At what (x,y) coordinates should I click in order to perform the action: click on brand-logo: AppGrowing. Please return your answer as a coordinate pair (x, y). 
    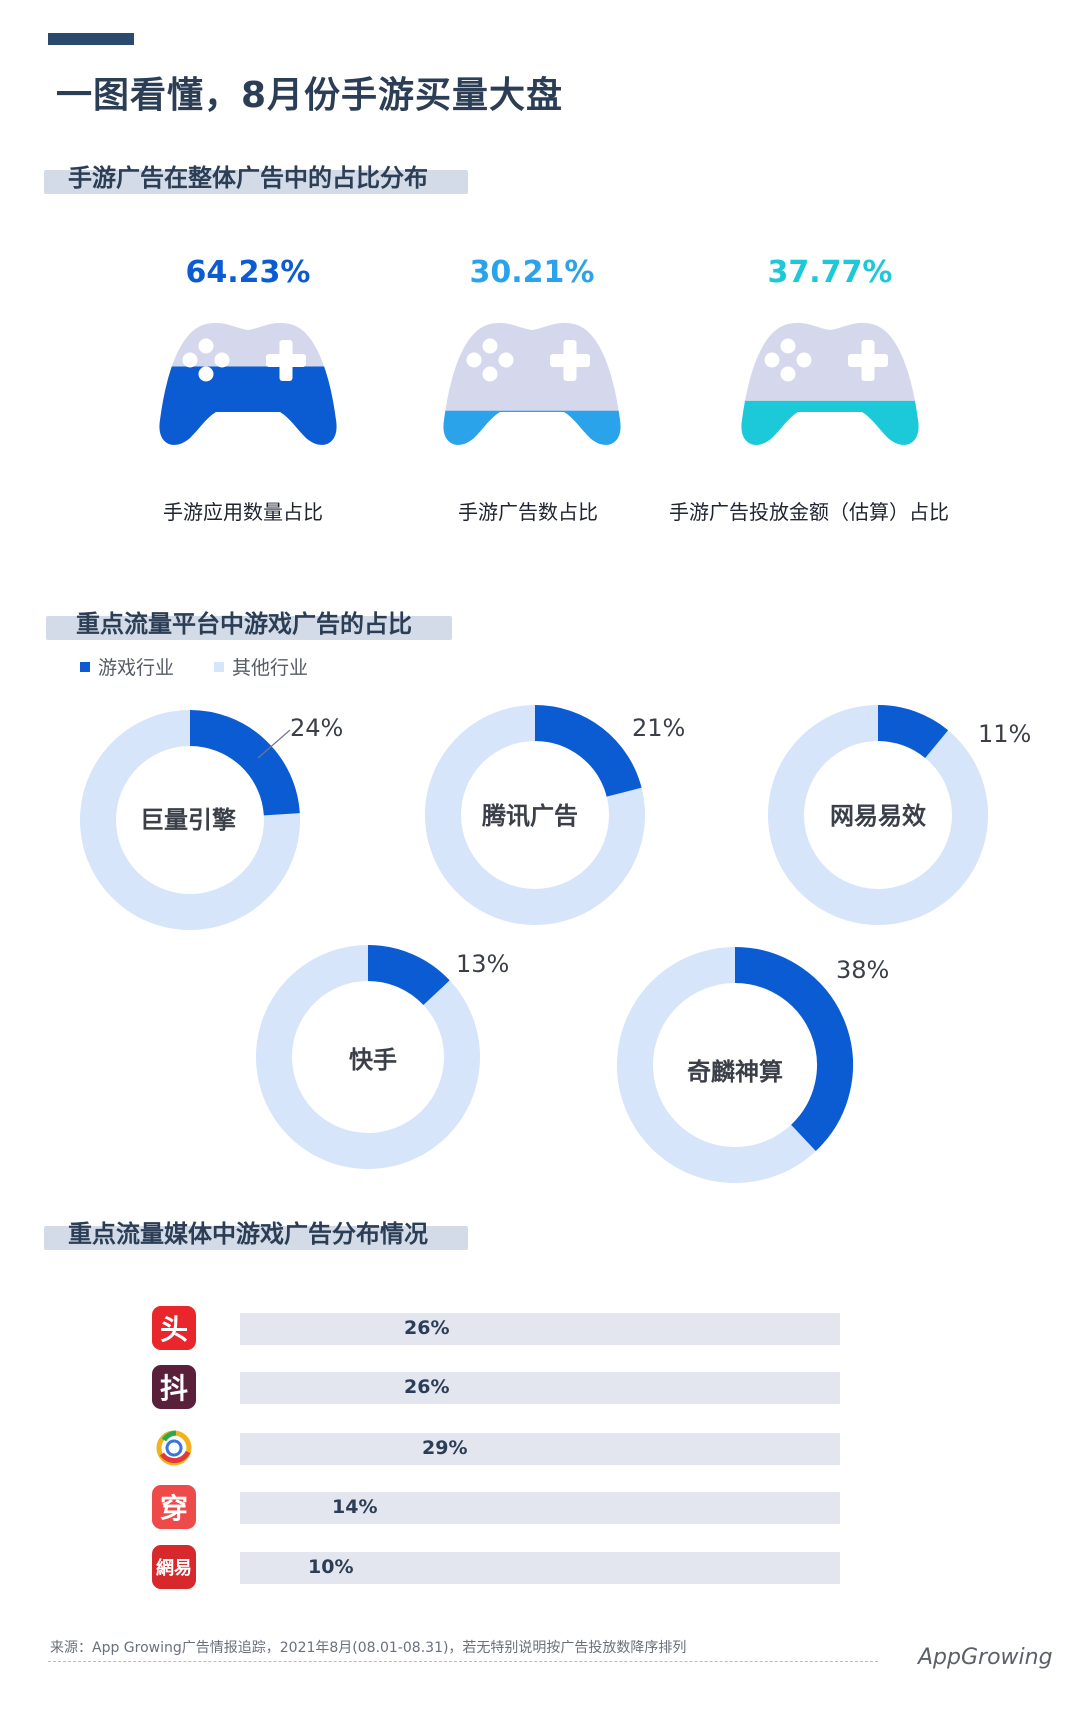
    Looking at the image, I should click on (985, 1657).